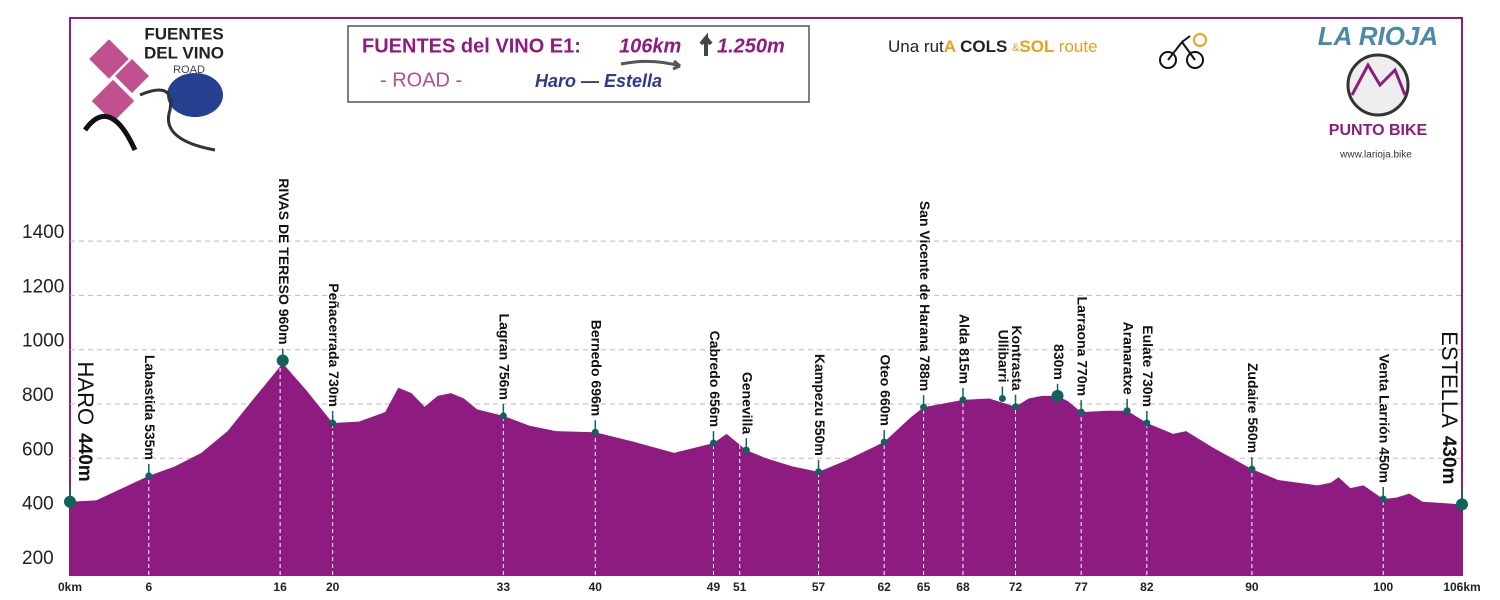 This screenshot has height=600, width=1500. What do you see at coordinates (1183, 51) in the screenshot?
I see `cyclist-icon` at bounding box center [1183, 51].